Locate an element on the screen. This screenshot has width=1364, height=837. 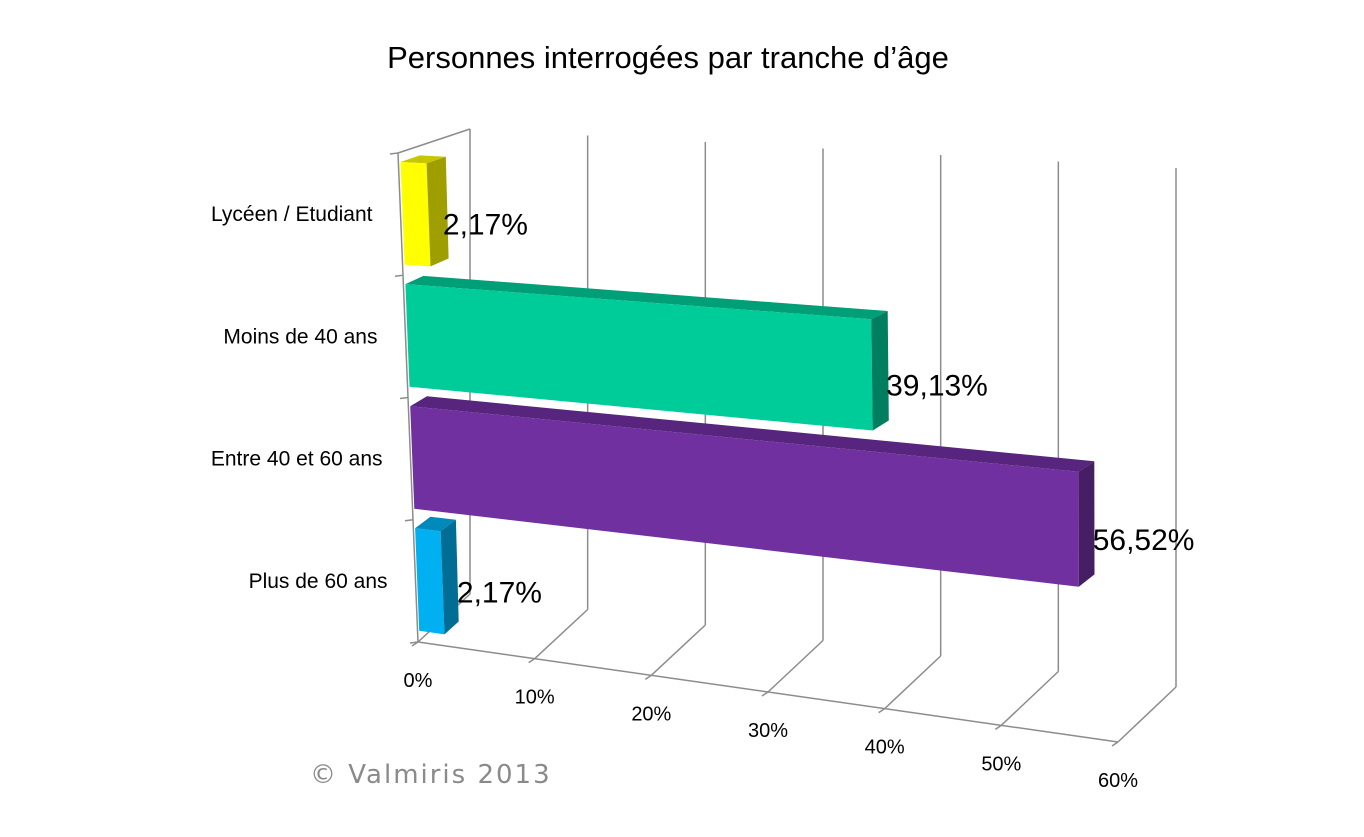
x-tick-label: 30% is located at coordinates (768, 731).